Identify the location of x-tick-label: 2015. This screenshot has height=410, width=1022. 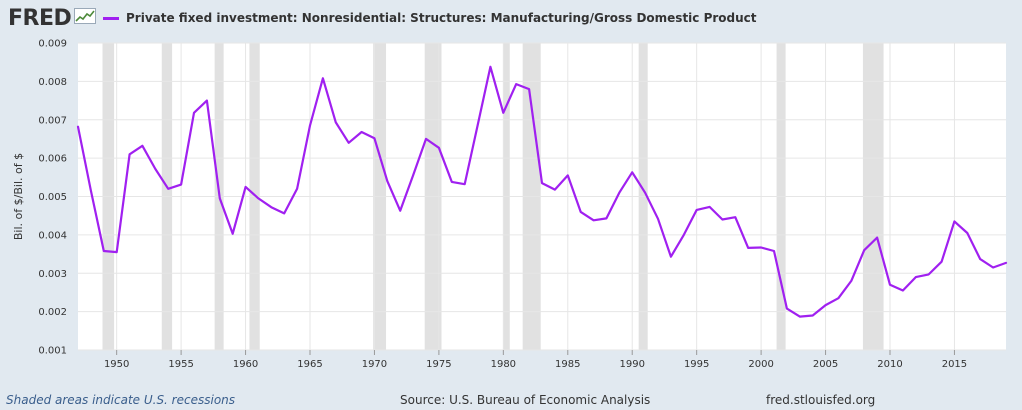
(954, 364).